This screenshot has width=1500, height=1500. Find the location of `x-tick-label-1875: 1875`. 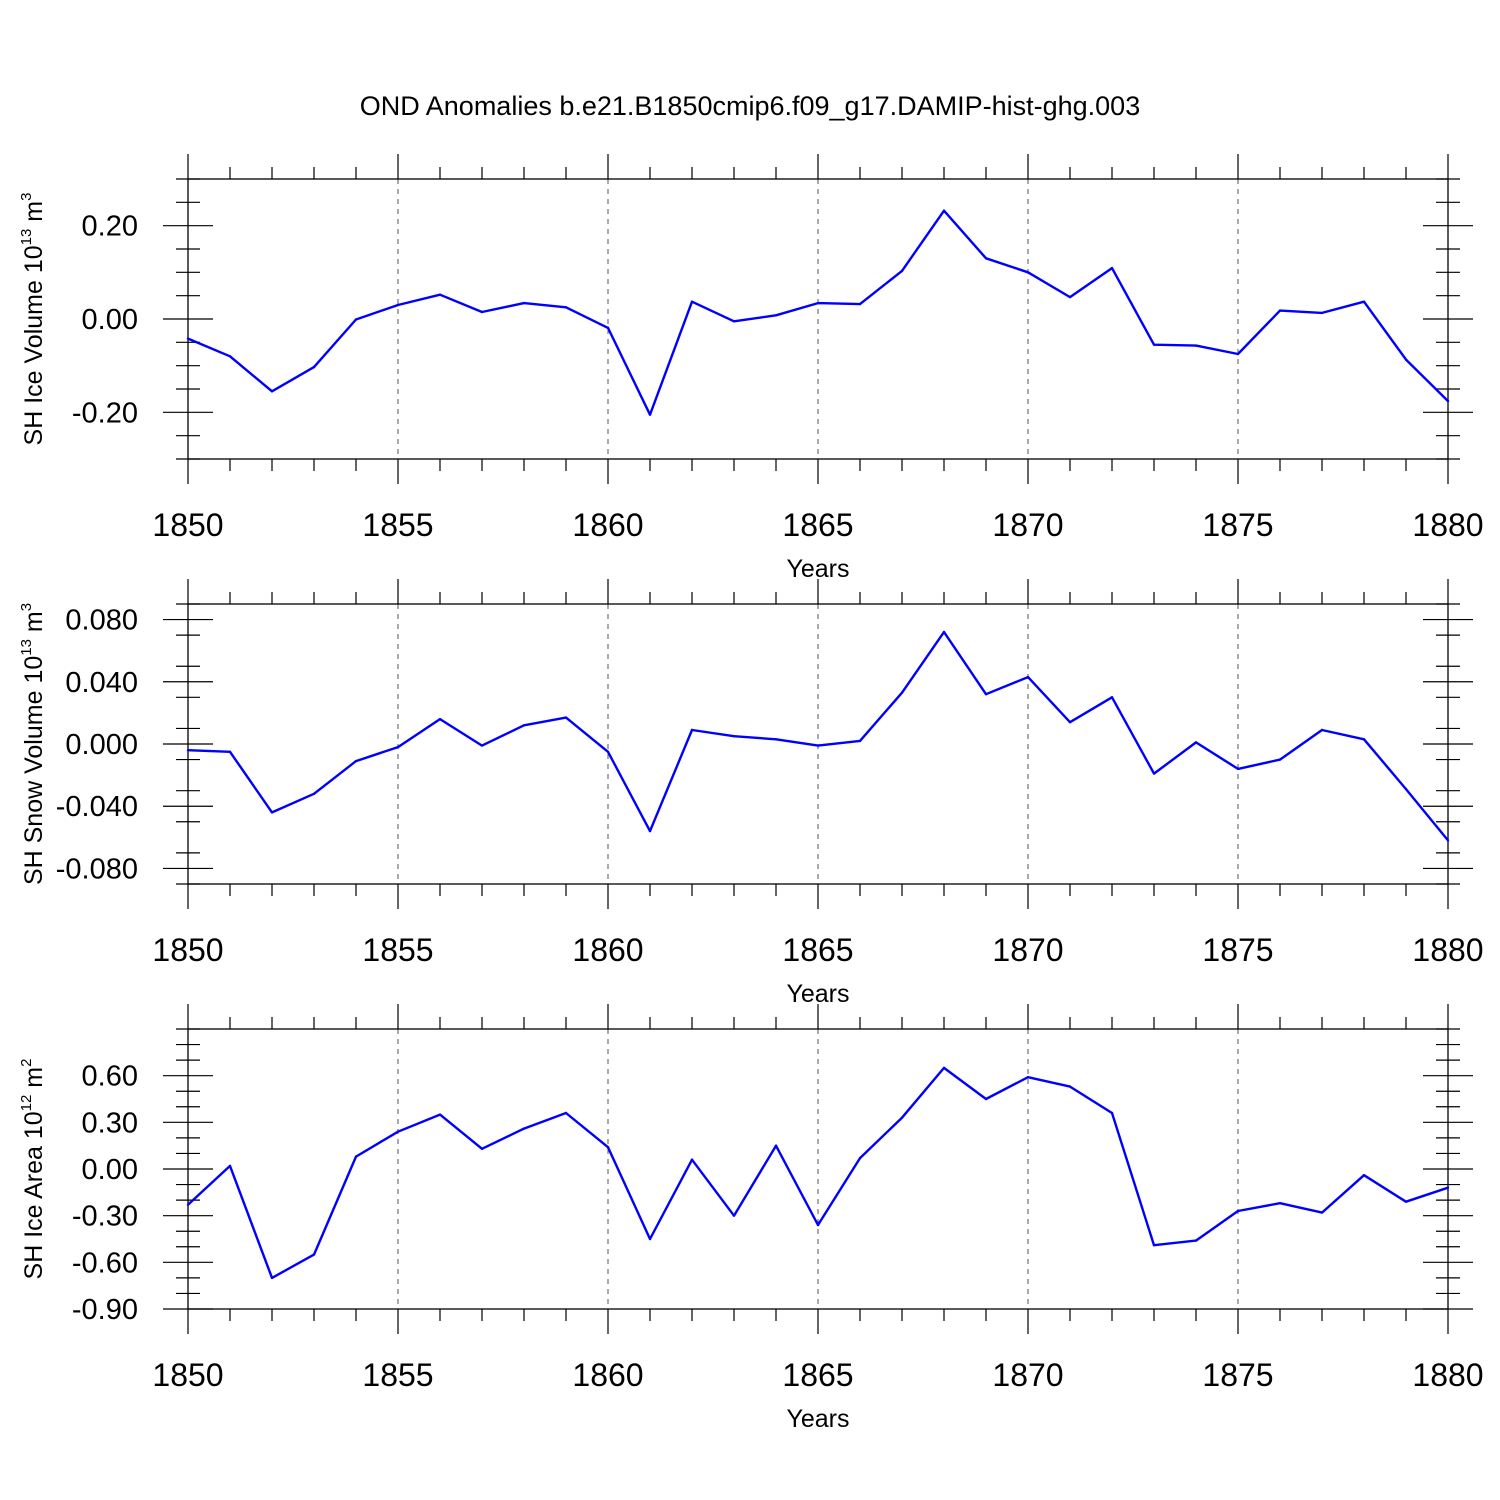

x-tick-label-1875: 1875 is located at coordinates (1237, 950).